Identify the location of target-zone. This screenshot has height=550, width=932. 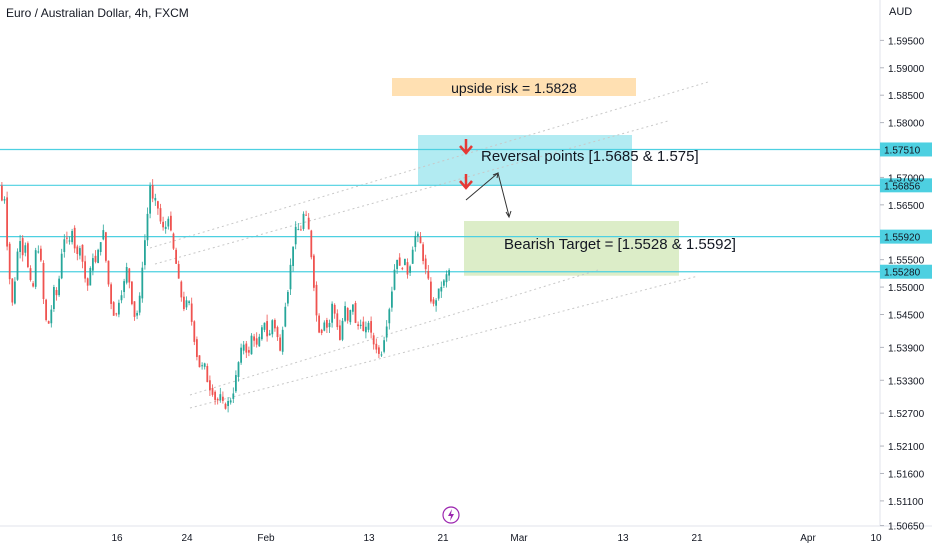
(571, 248).